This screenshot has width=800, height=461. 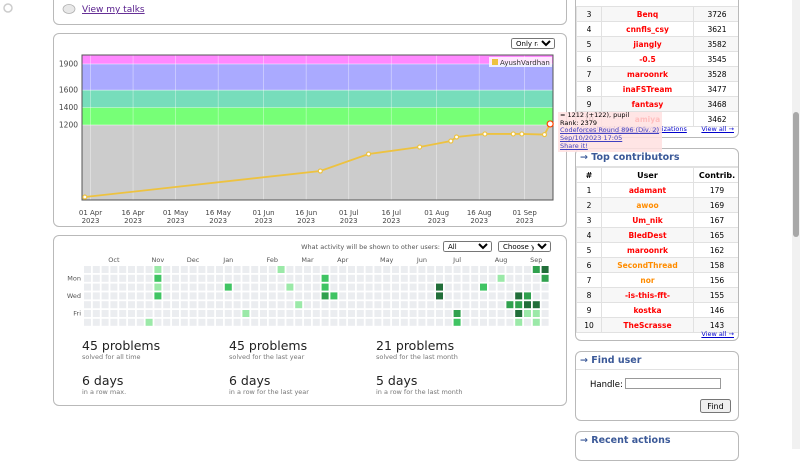 I want to click on user-name: awoo, so click(x=647, y=205).